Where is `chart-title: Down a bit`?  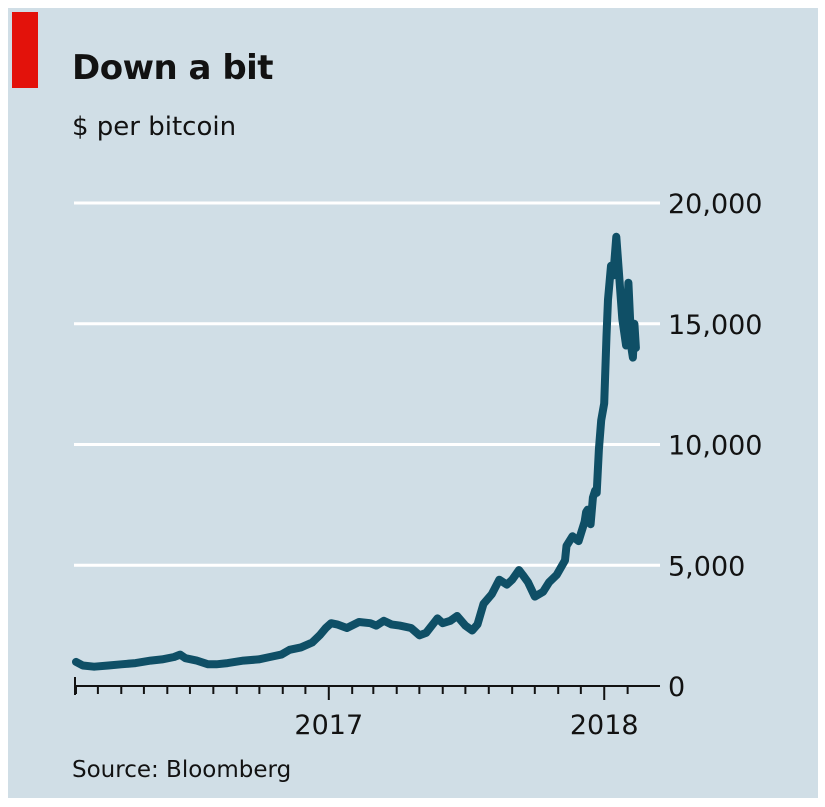
chart-title: Down a bit is located at coordinates (173, 68).